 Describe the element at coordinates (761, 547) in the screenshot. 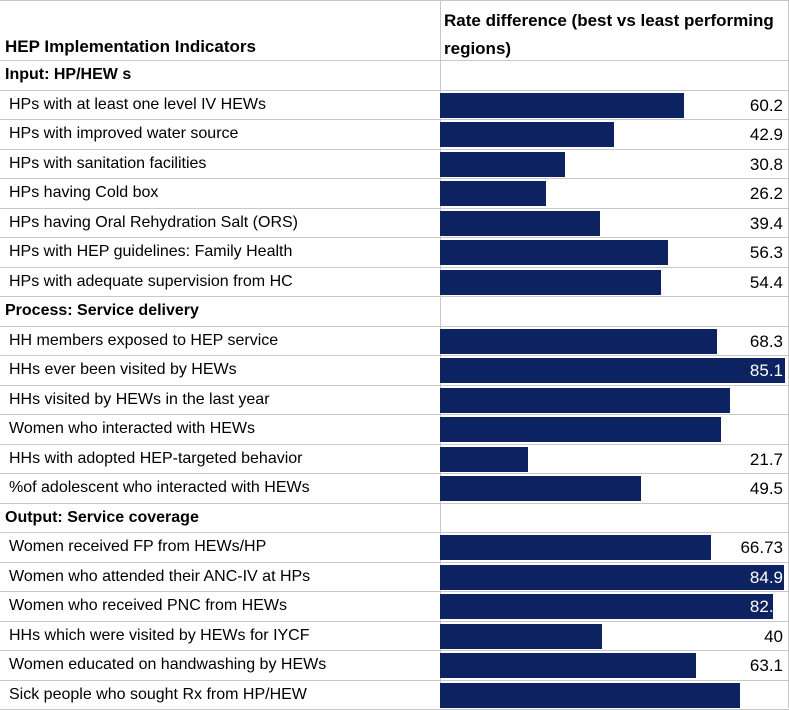

I see `value-label: 66.73` at that location.